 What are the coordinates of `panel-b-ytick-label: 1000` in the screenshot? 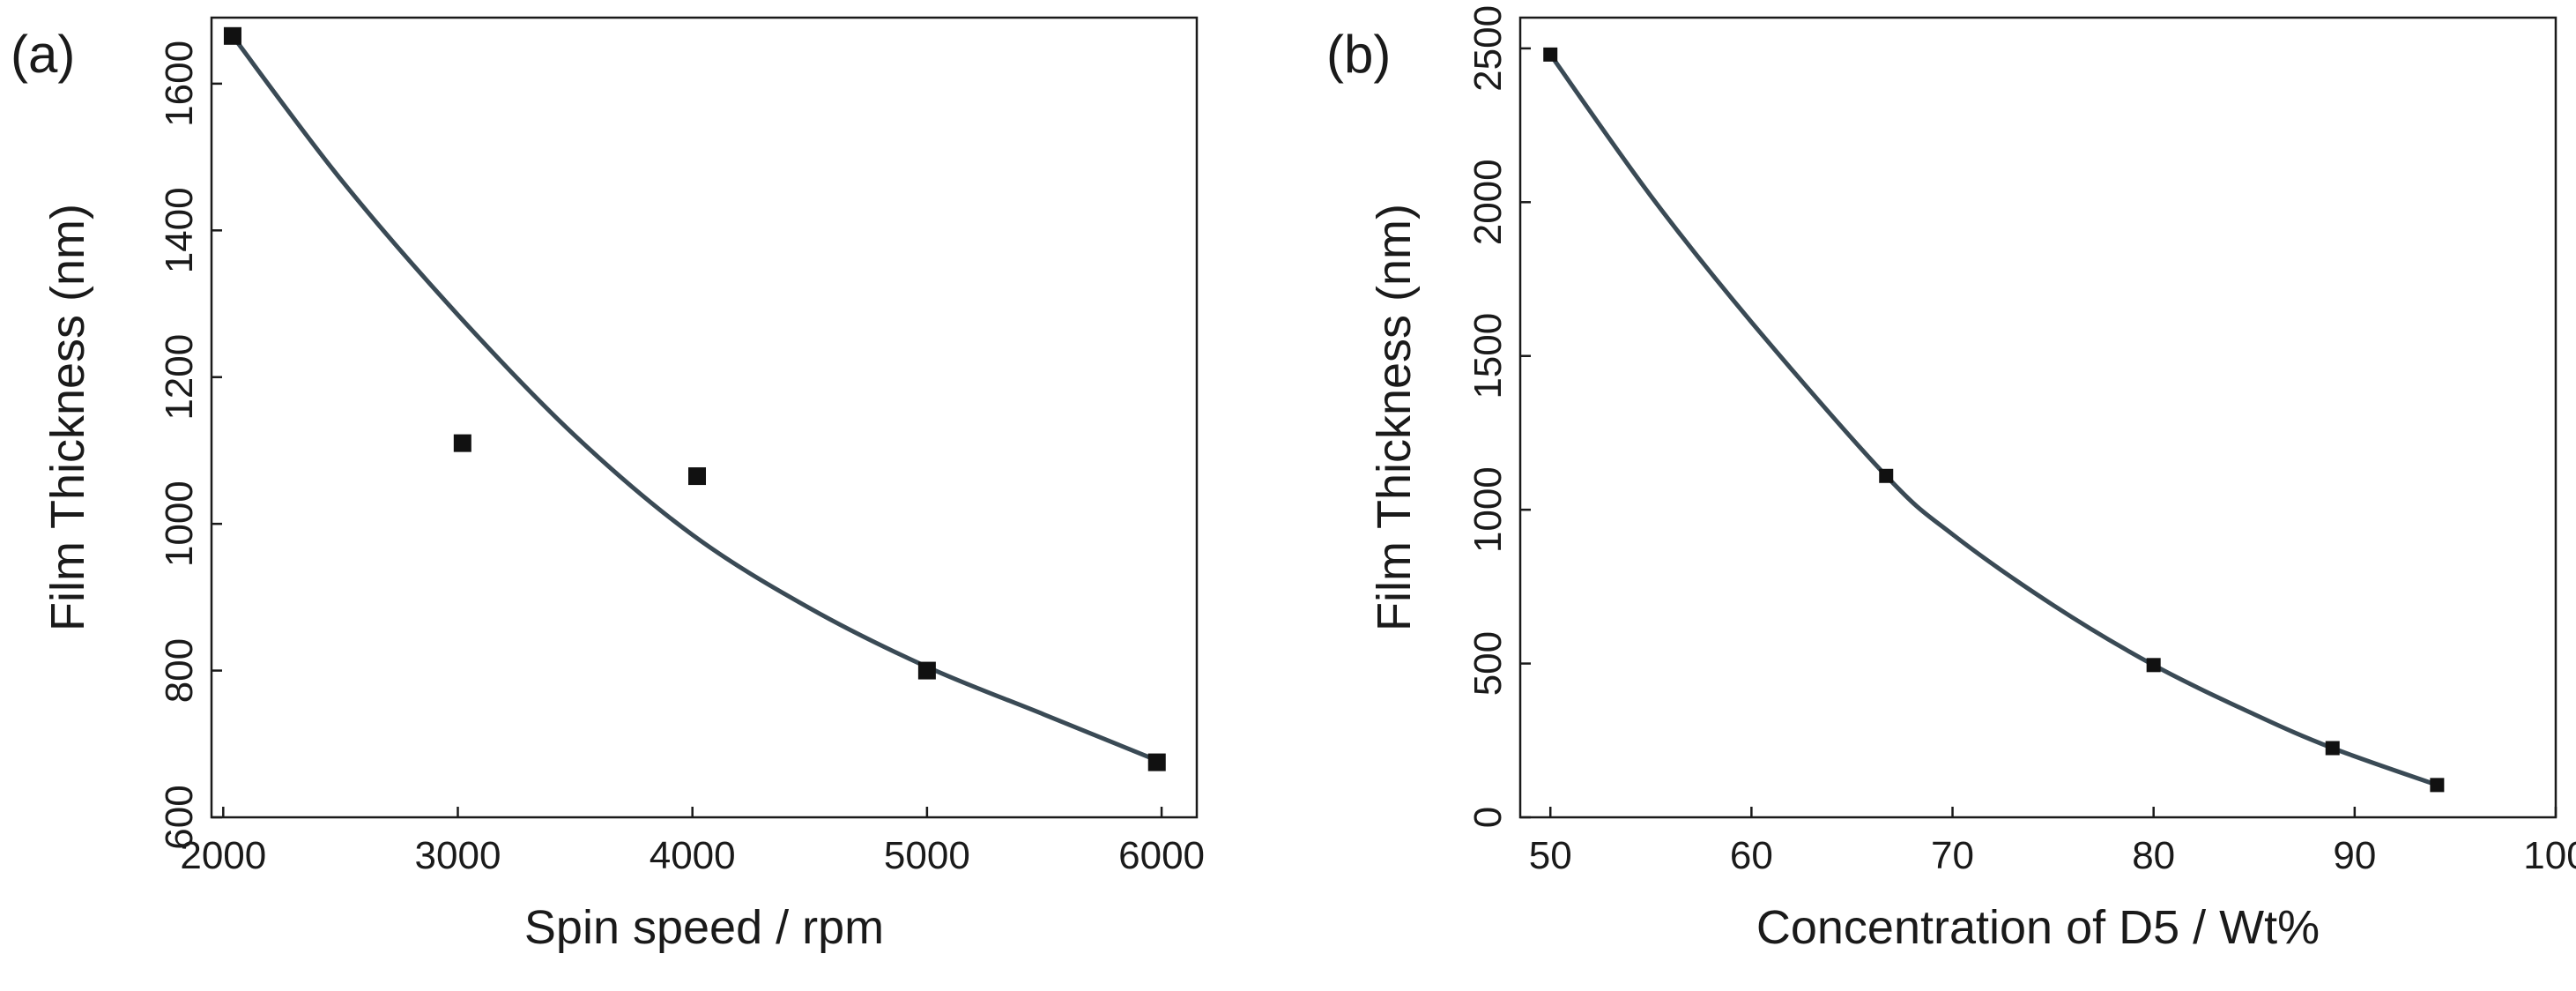 It's located at (1488, 509).